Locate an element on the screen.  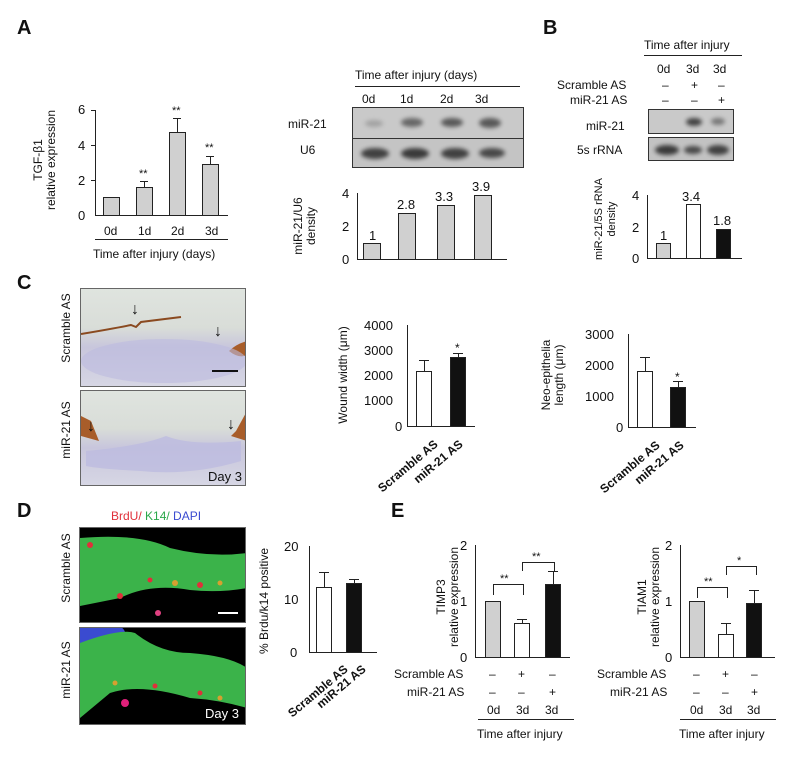
tgf-bar-2d is located at coordinates (177, 174).